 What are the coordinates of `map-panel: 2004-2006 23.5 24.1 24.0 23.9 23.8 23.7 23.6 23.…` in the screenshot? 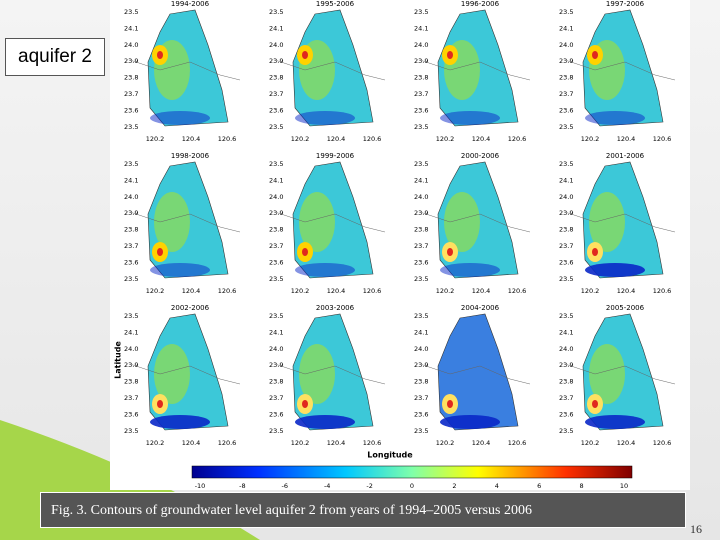 It's located at (472, 375).